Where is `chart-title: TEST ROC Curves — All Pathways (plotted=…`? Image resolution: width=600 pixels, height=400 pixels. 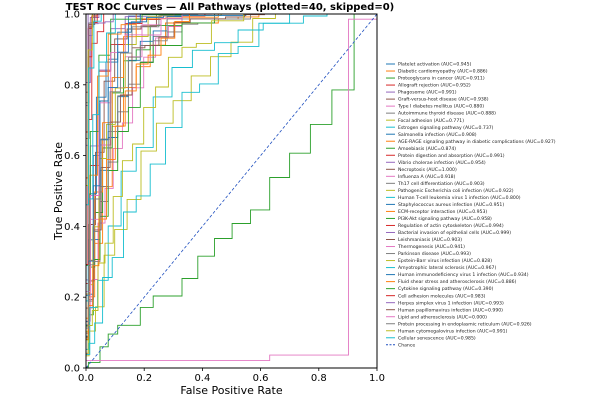 chart-title: TEST ROC Curves — All Pathways (plotted=… is located at coordinates (230, 7).